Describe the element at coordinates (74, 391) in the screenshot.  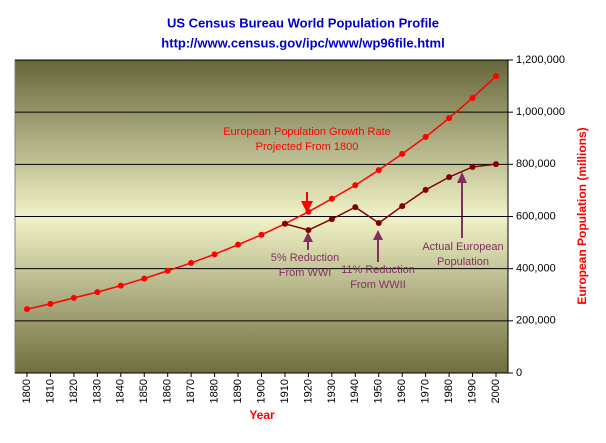
I see `x-tick-label: 1820` at that location.